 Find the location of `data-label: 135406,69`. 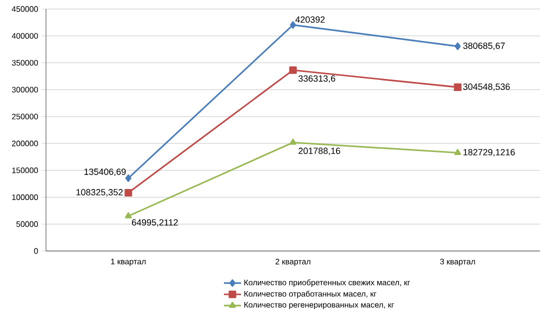

data-label: 135406,69 is located at coordinates (105, 172).